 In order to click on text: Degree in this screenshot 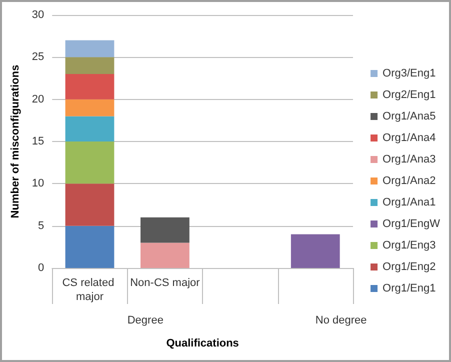, I will do `click(145, 320)`.